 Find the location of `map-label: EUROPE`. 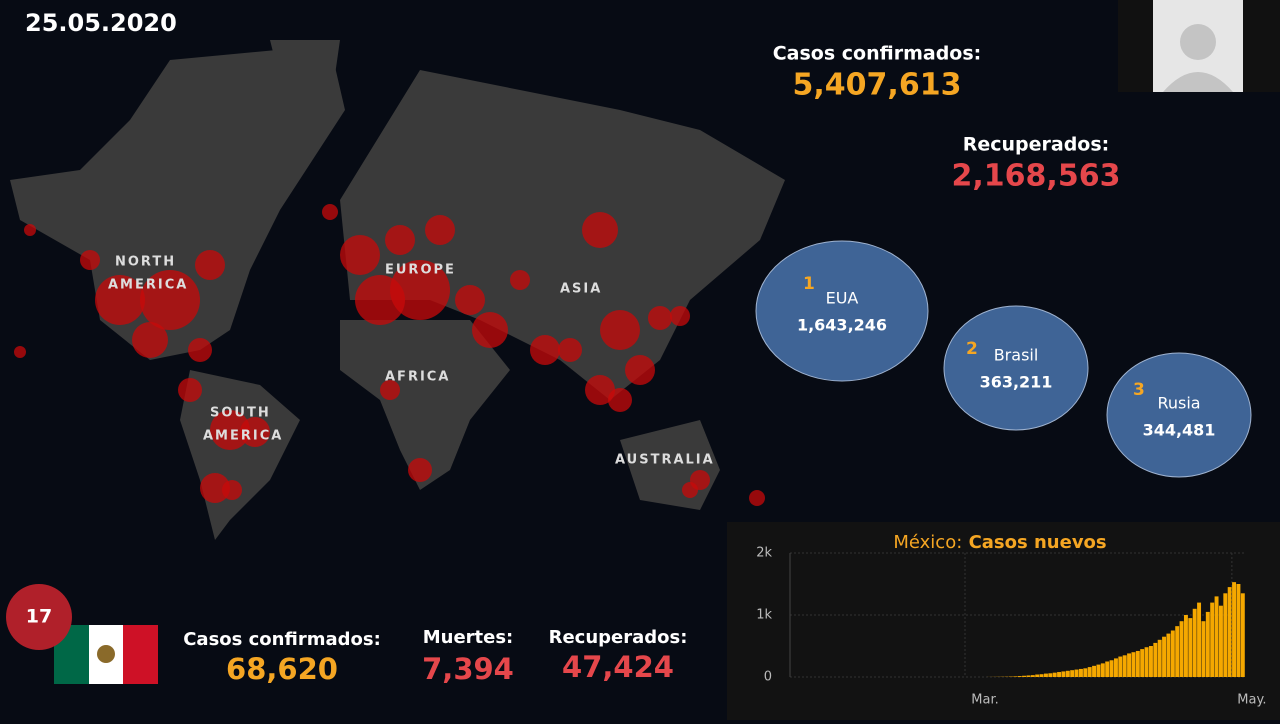

map-label: EUROPE is located at coordinates (420, 270).